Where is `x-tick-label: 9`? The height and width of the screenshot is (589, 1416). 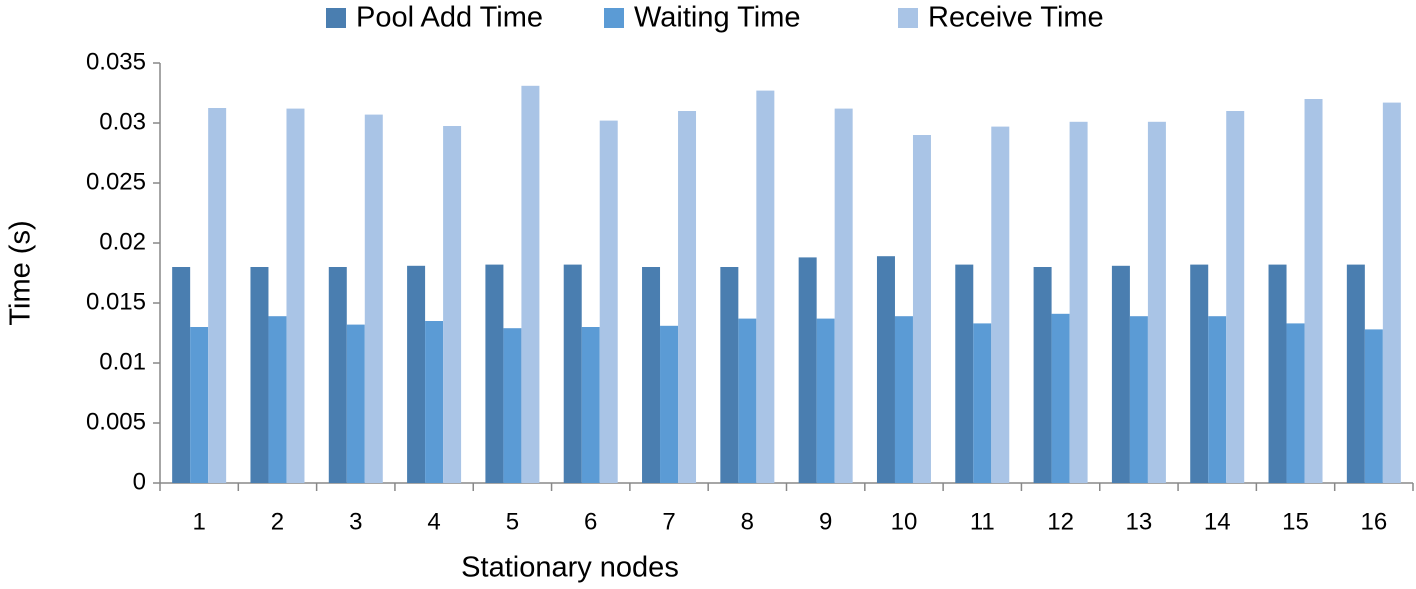
x-tick-label: 9 is located at coordinates (825, 521).